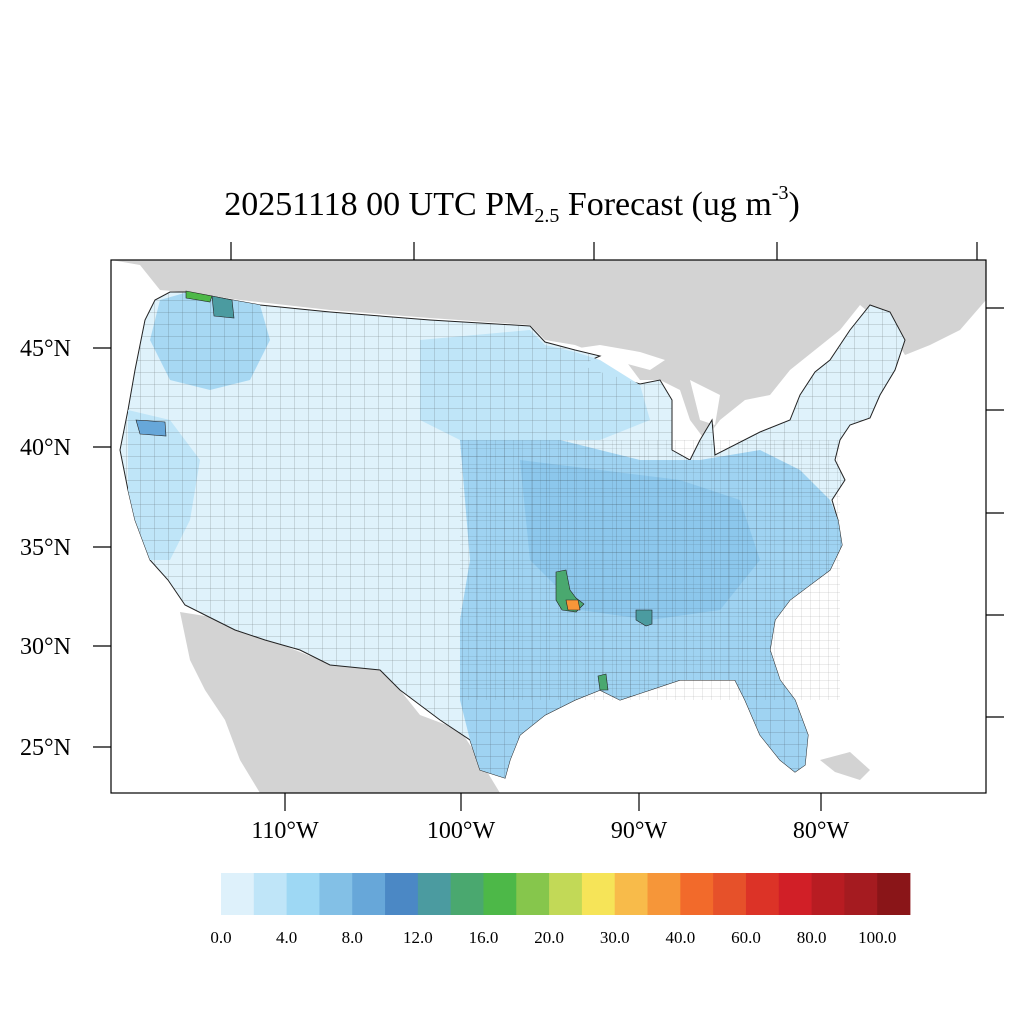 Image resolution: width=1024 pixels, height=1024 pixels. What do you see at coordinates (615, 937) in the screenshot?
I see `colorbar-tick-label: 30.0` at bounding box center [615, 937].